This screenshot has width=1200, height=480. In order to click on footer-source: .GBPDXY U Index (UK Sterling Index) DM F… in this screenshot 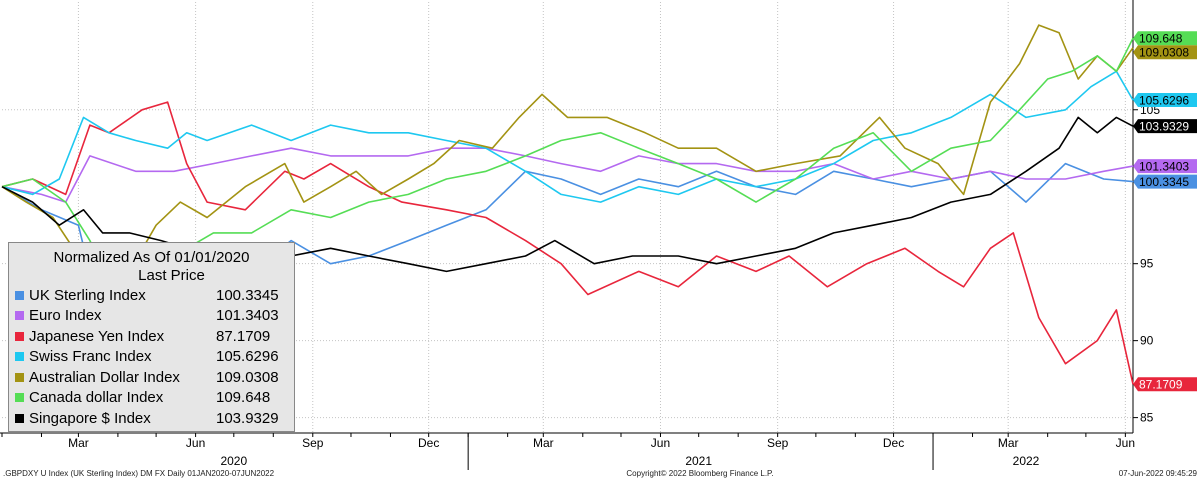, I will do `click(139, 473)`.